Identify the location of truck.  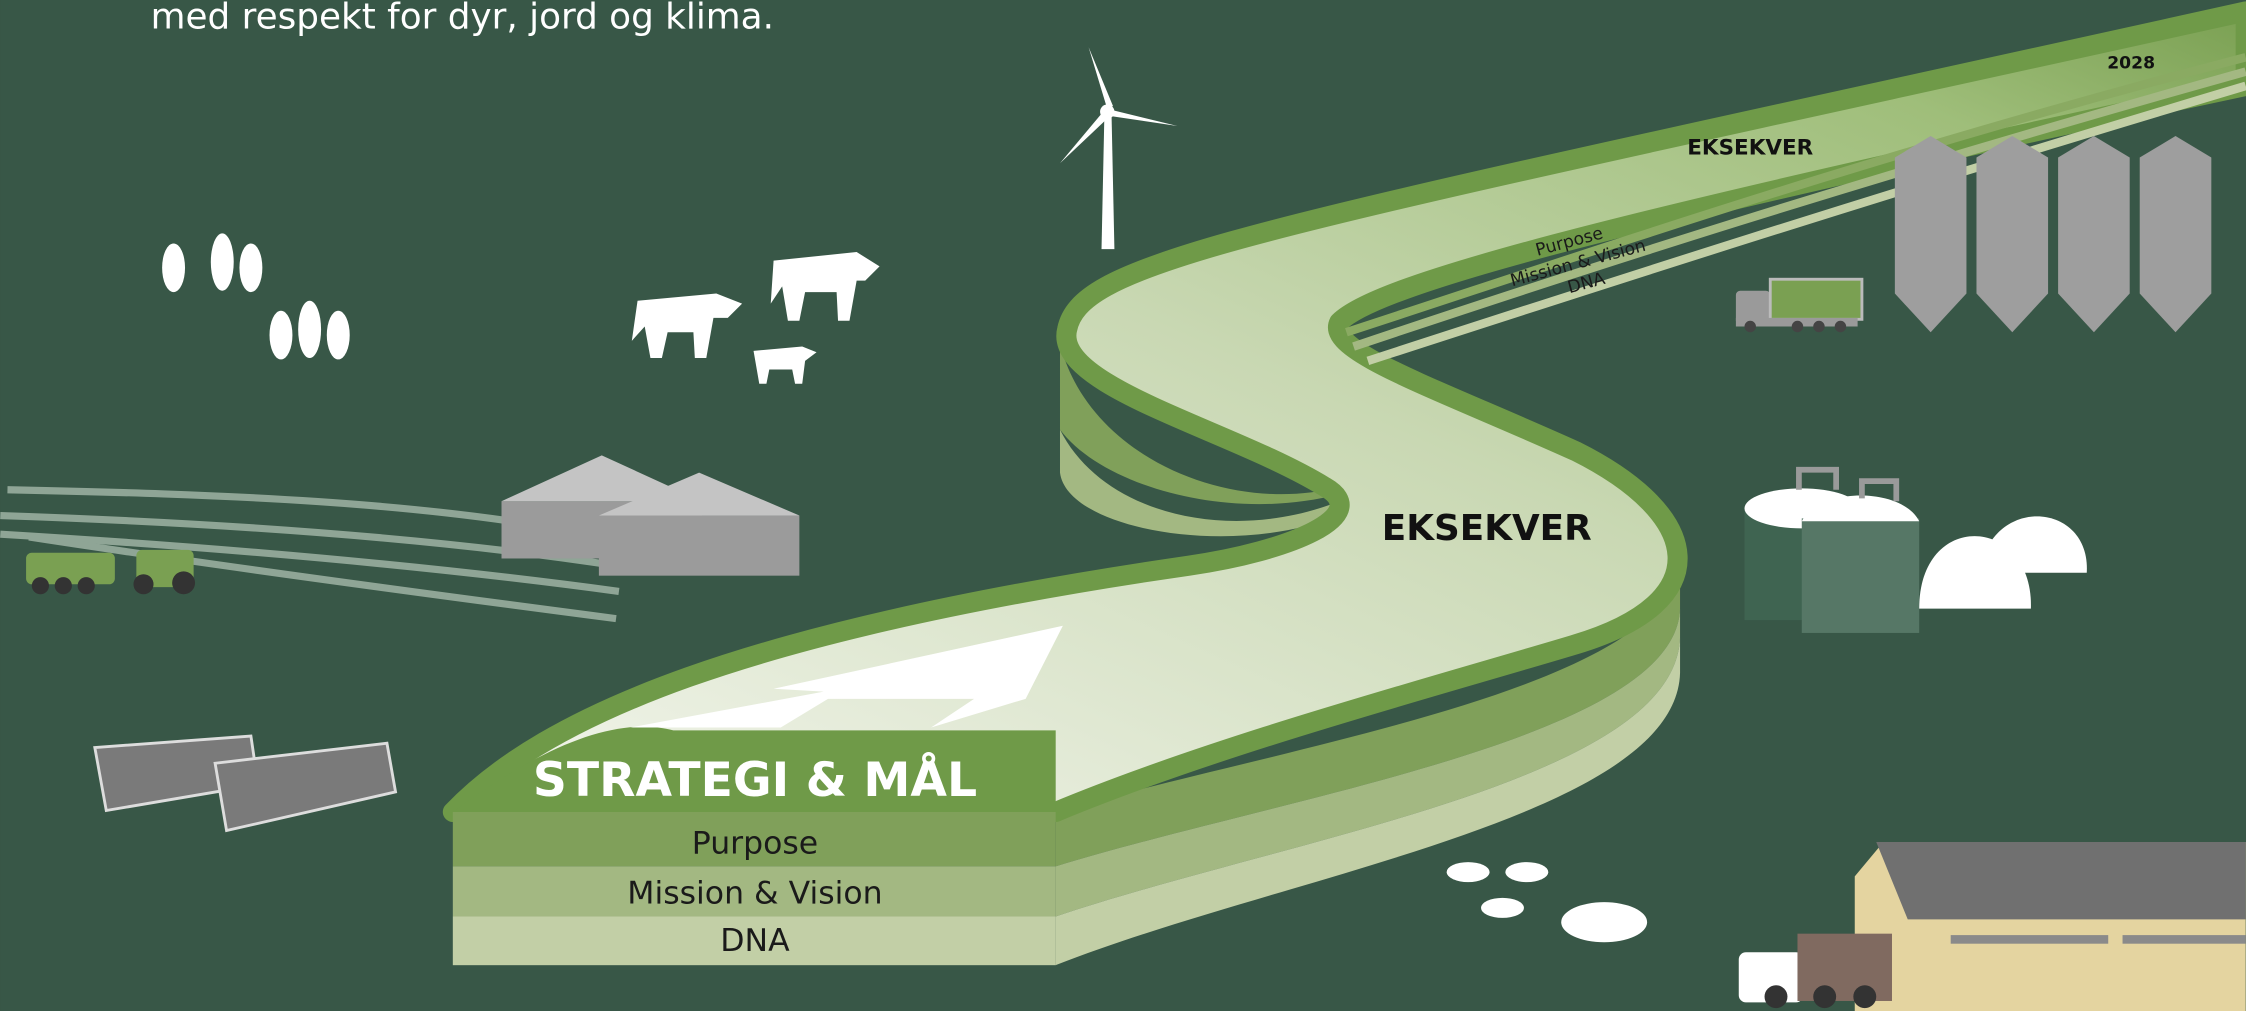
(1799, 305).